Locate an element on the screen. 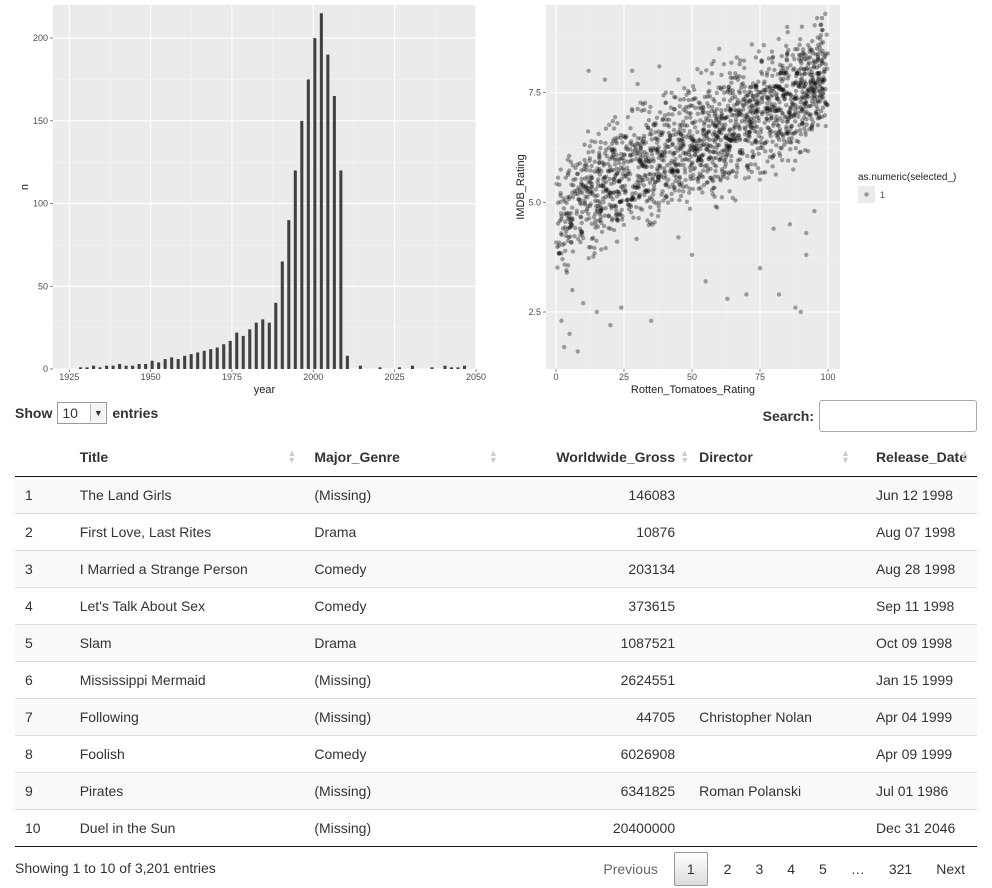 Image resolution: width=992 pixels, height=888 pixels. column-header-major-genre: Major_Genre ▲ ▼ is located at coordinates (405, 457).